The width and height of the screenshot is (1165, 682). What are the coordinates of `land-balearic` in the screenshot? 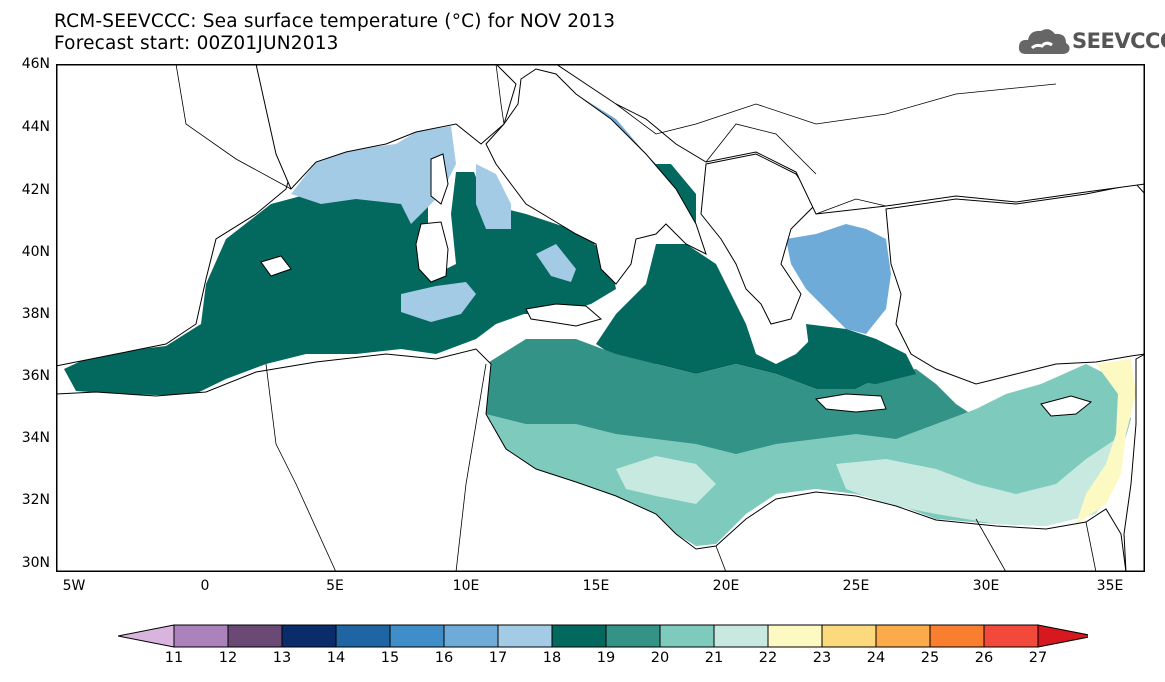 It's located at (276, 266).